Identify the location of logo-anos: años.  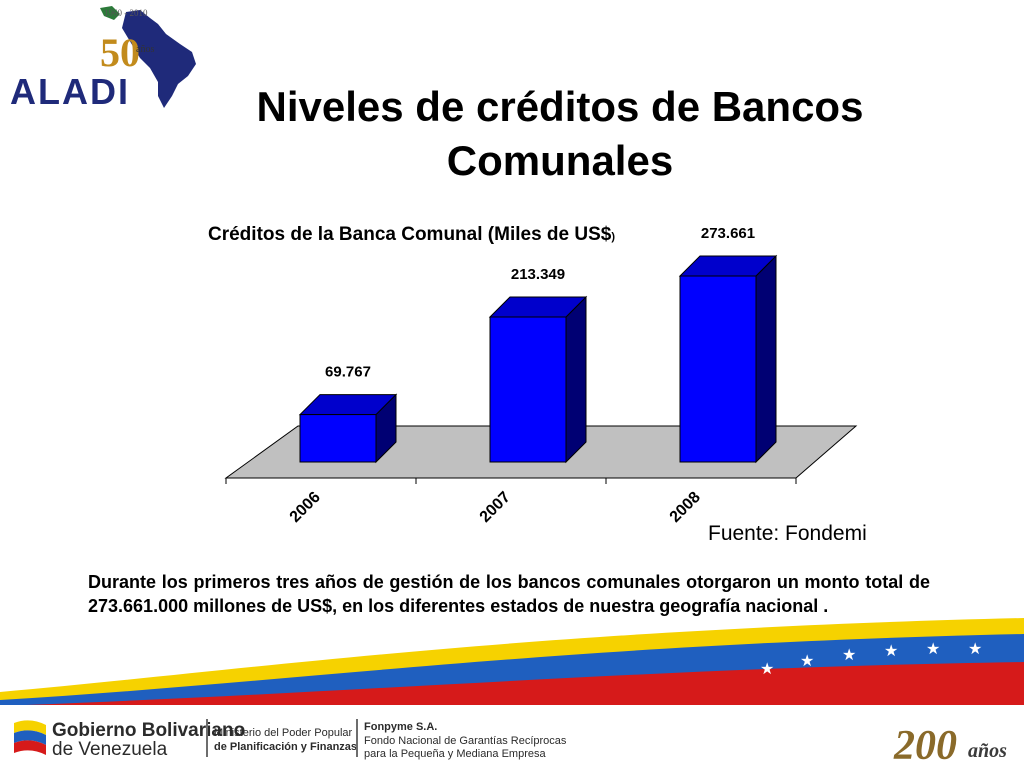
(145, 49).